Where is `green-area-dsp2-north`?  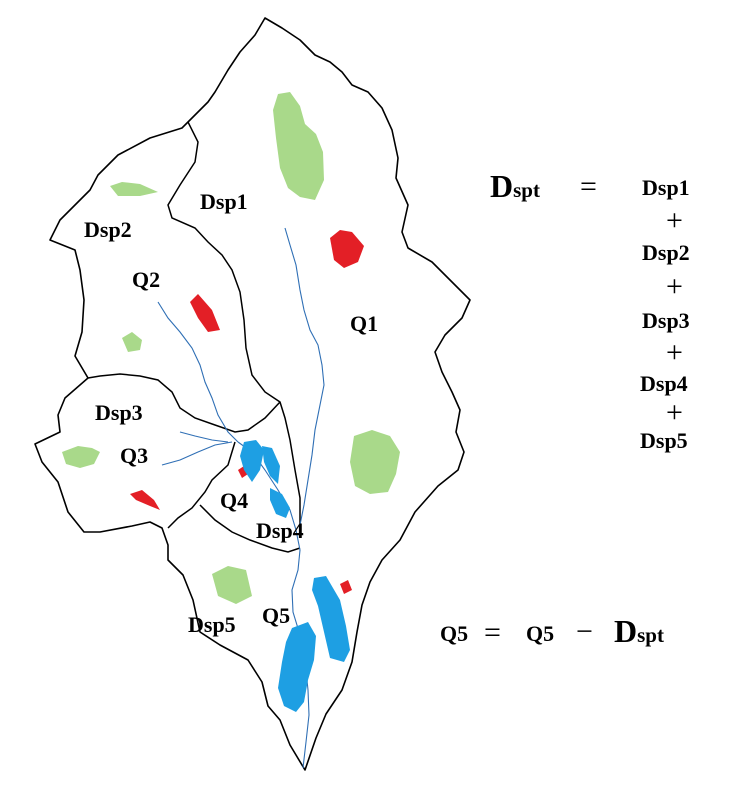
green-area-dsp2-north is located at coordinates (134, 189).